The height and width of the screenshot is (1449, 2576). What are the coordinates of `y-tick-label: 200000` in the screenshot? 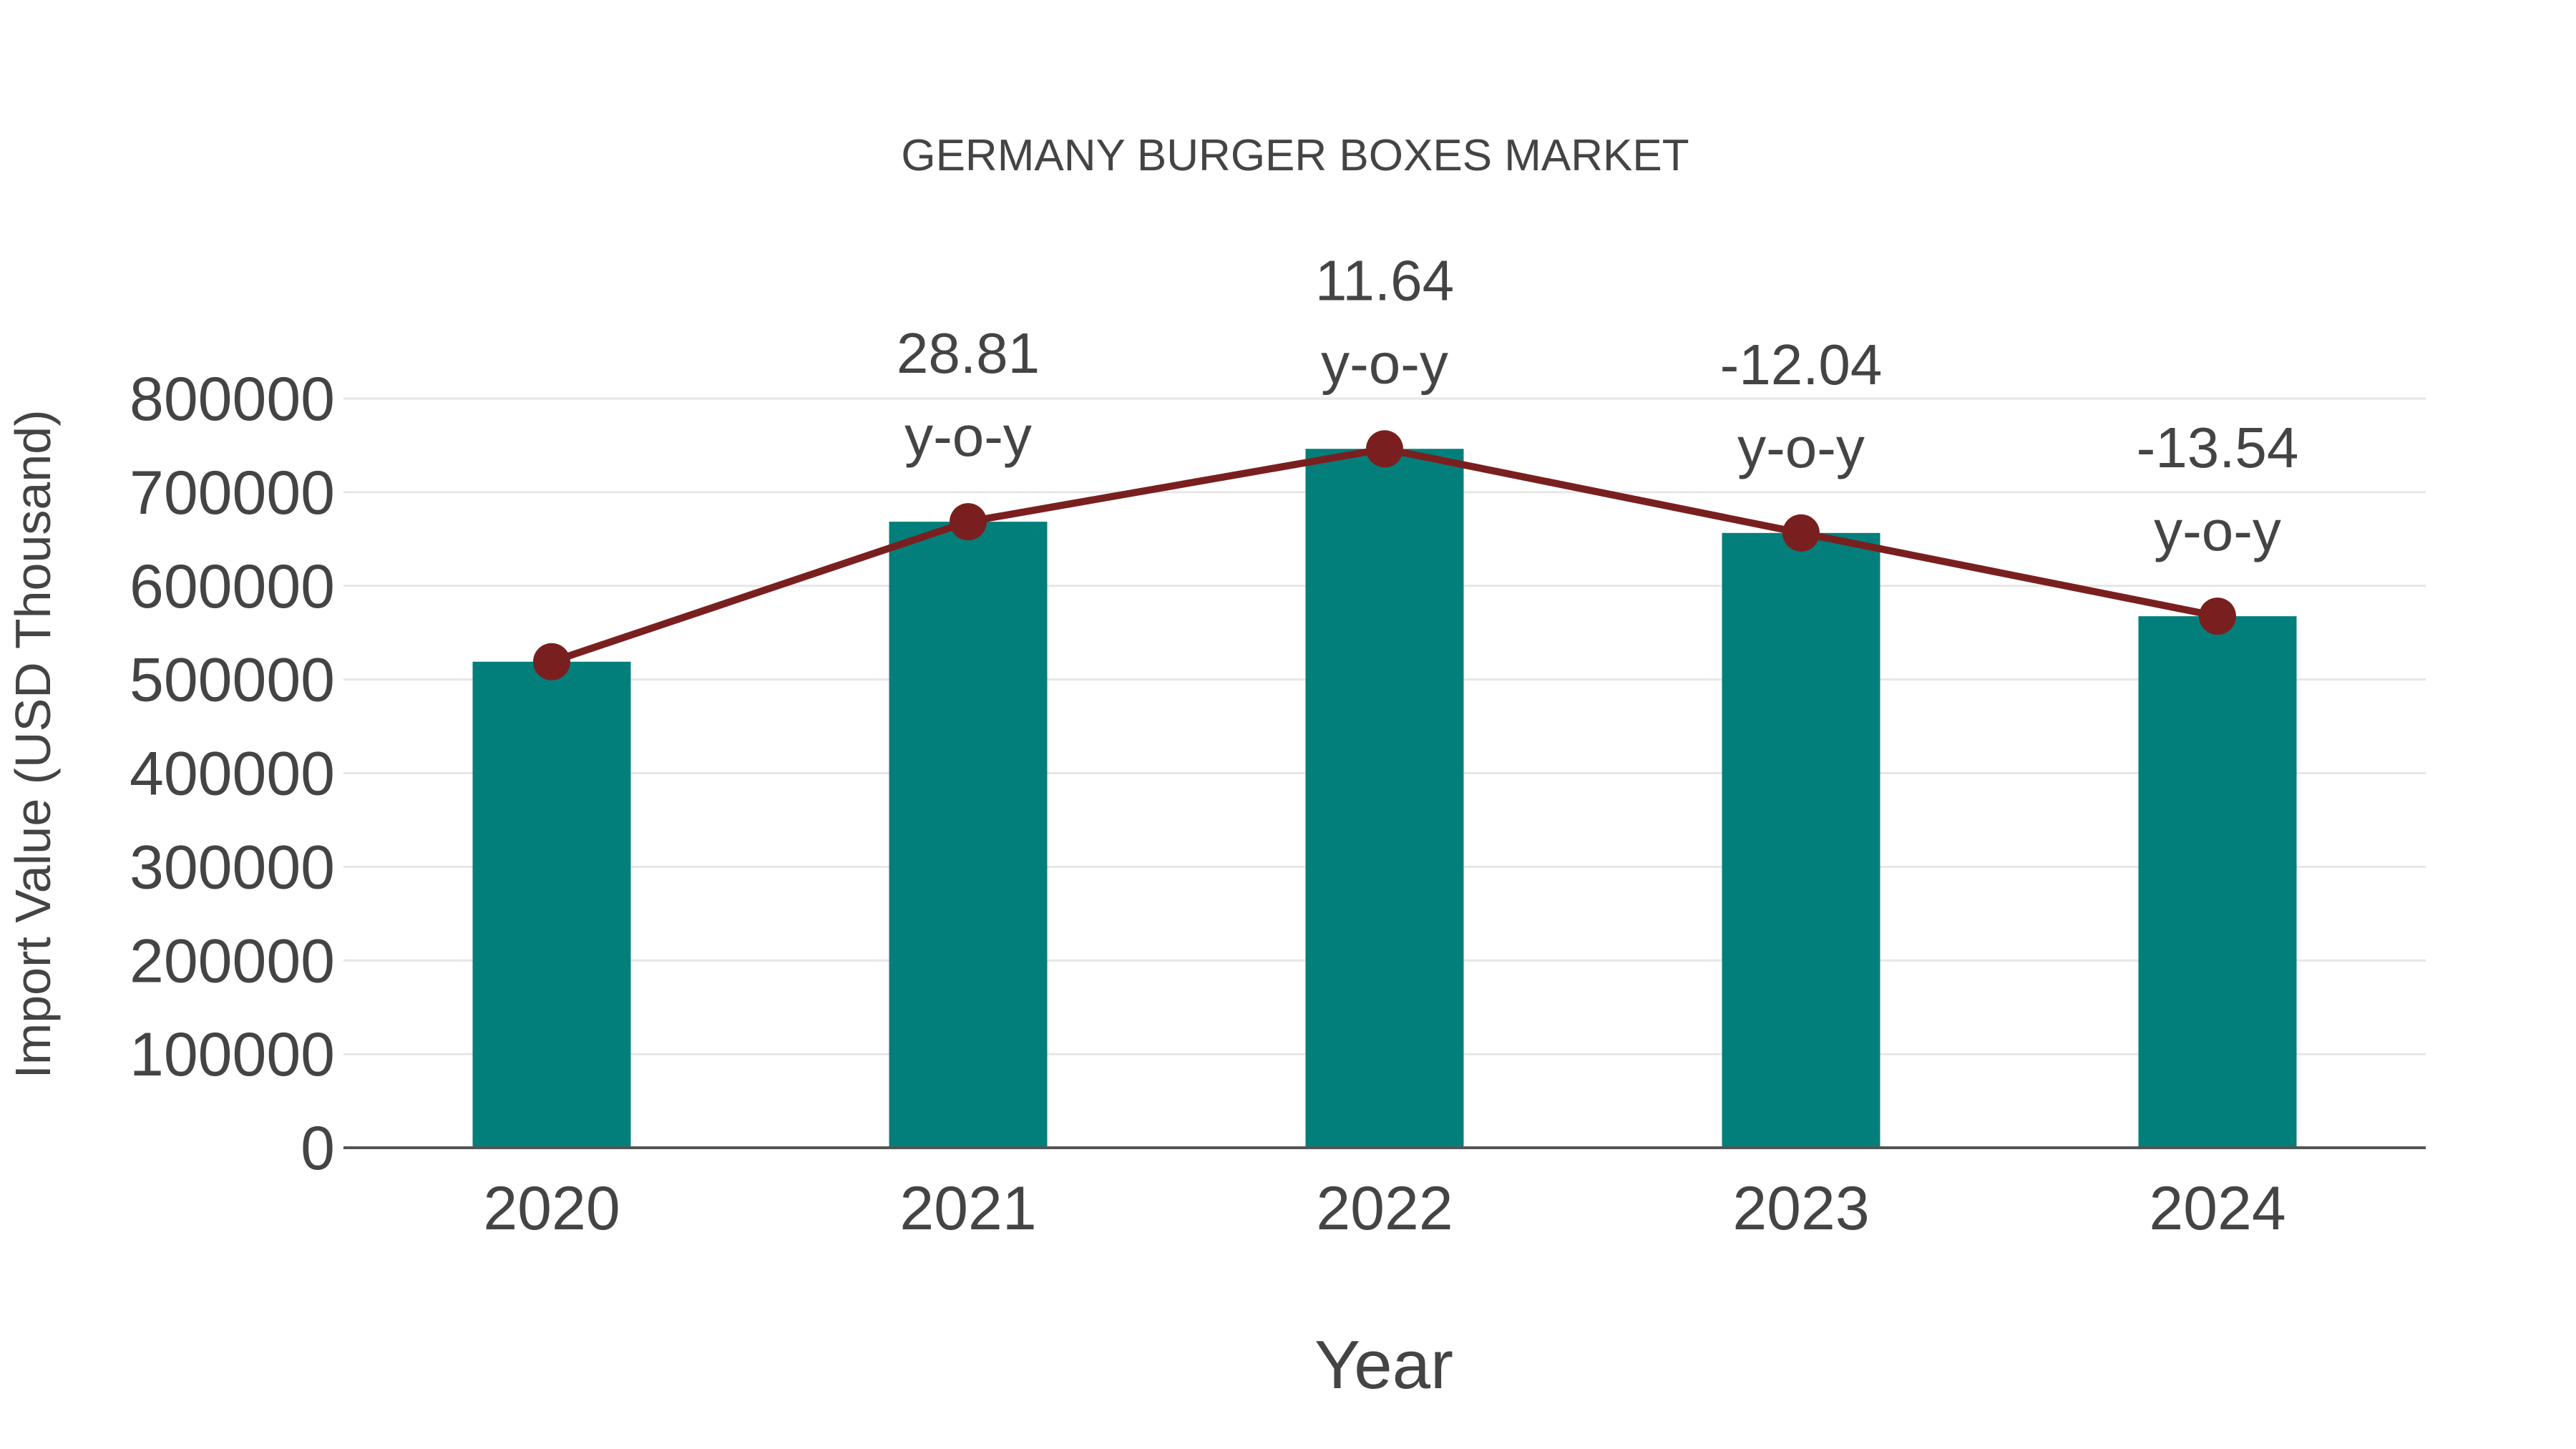 It's located at (232, 961).